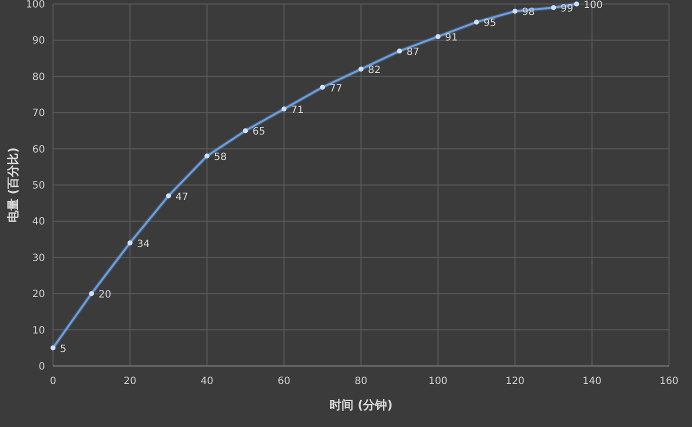  What do you see at coordinates (284, 381) in the screenshot?
I see `x-tick-label: 60` at bounding box center [284, 381].